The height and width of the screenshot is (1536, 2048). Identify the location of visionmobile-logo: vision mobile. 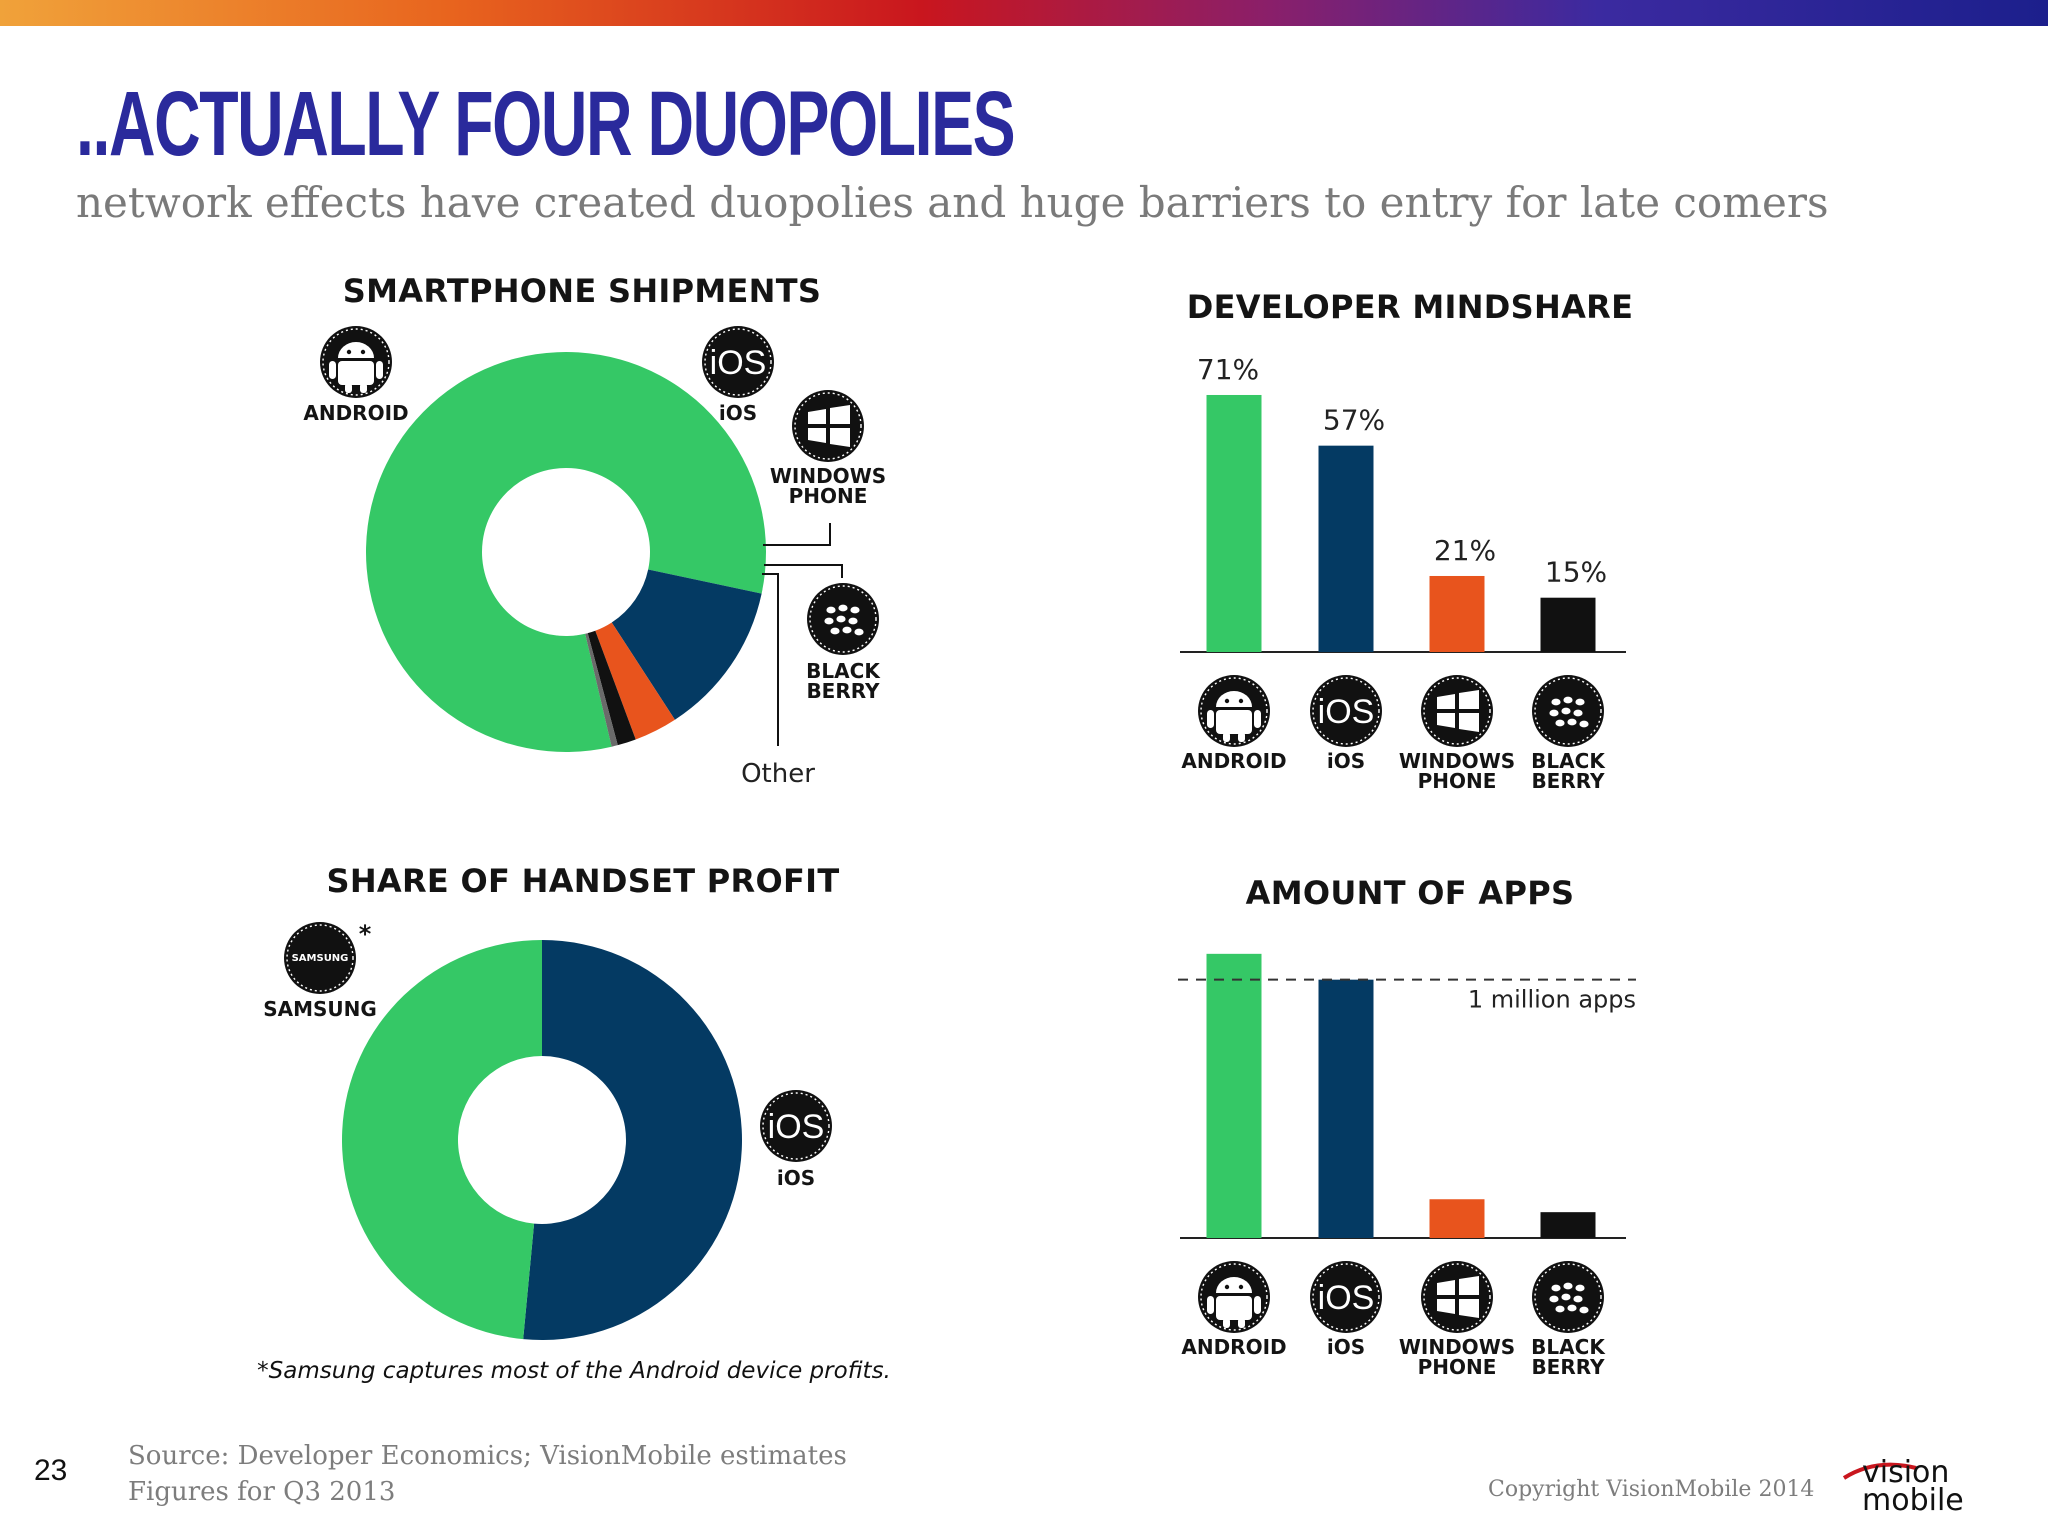
(1921, 1486).